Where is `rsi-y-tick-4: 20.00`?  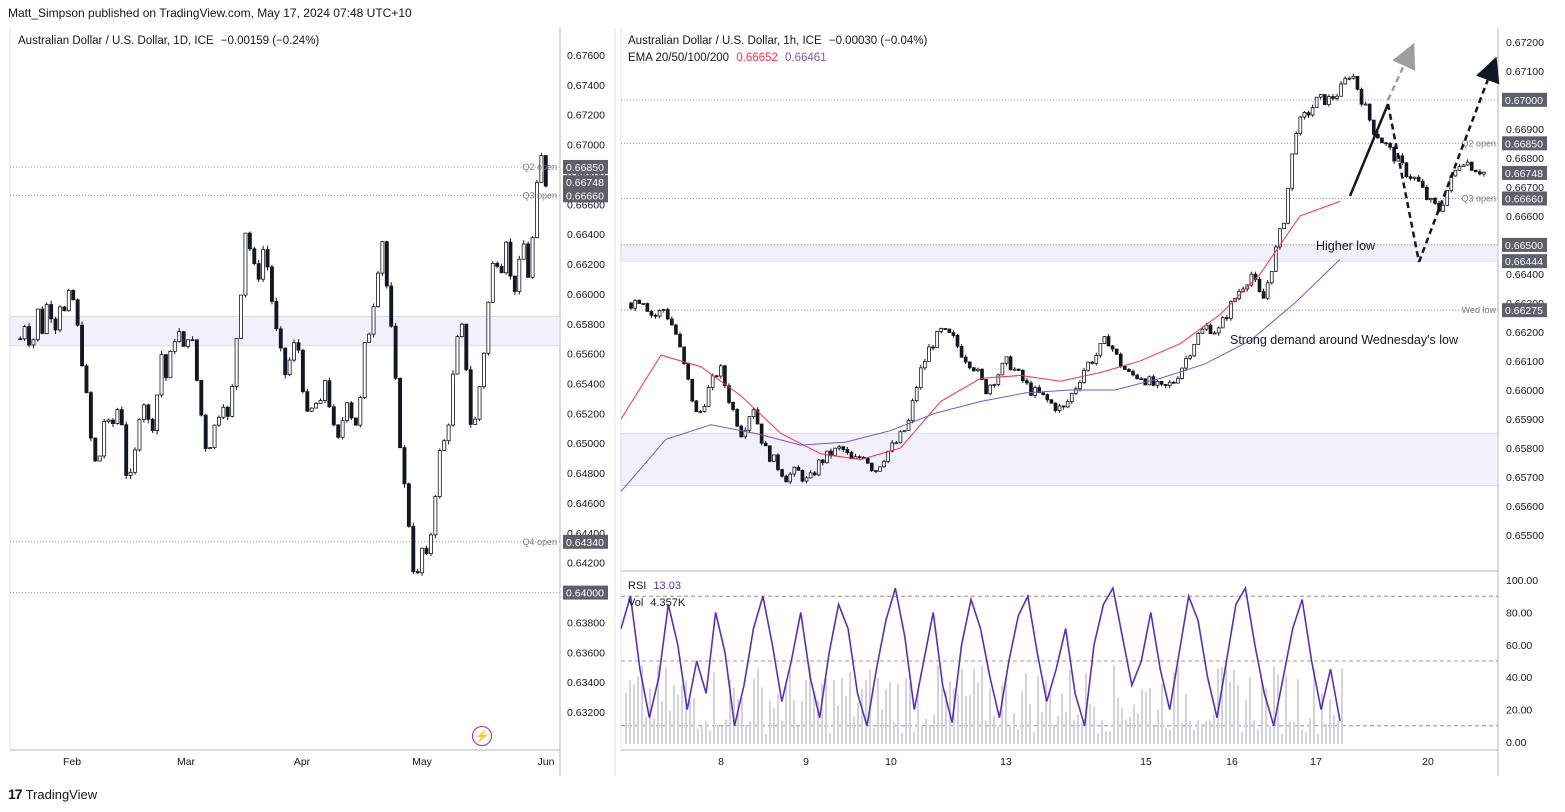 rsi-y-tick-4: 20.00 is located at coordinates (1519, 711).